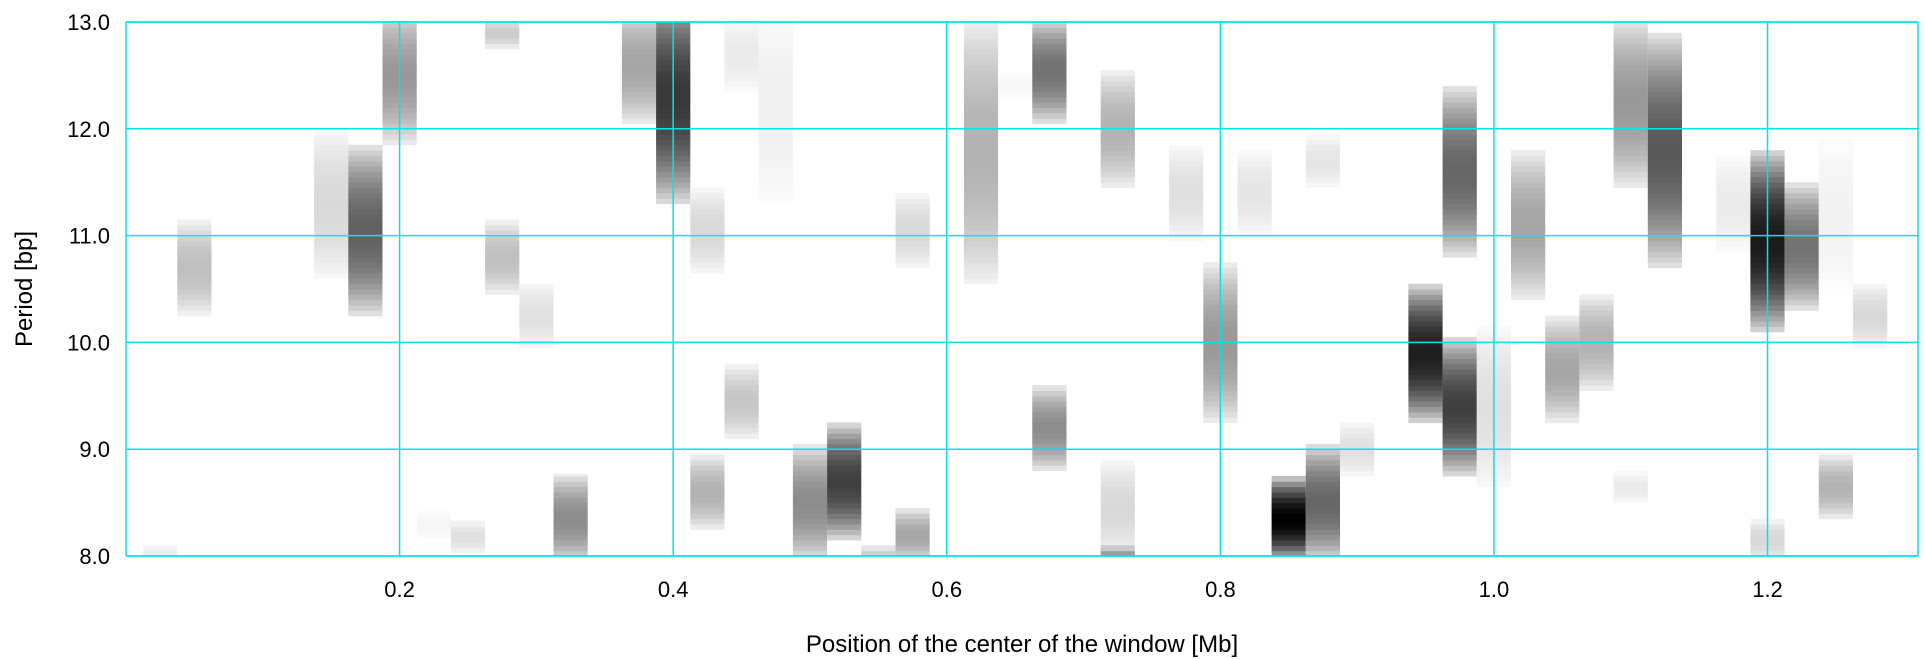 The height and width of the screenshot is (659, 1925). Describe the element at coordinates (673, 589) in the screenshot. I see `x-tick-label: 0.4` at that location.